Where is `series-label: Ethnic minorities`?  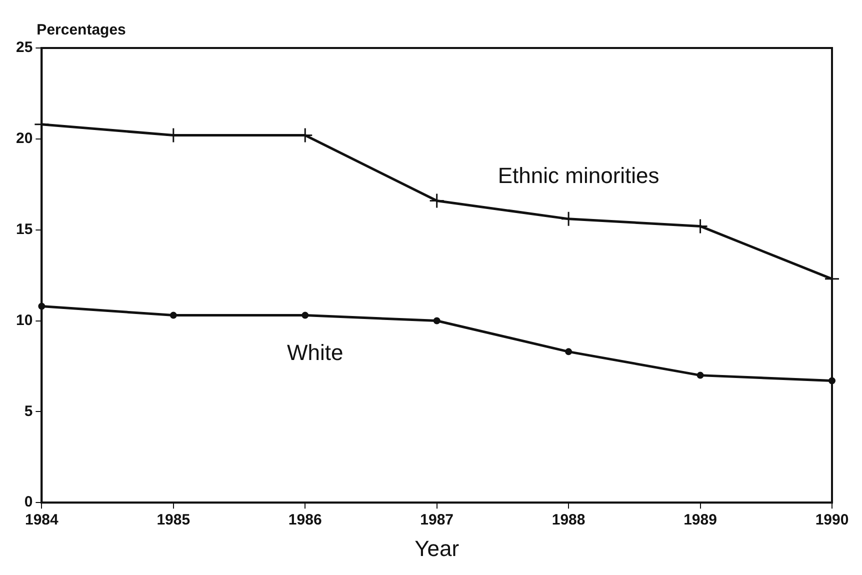
series-label: Ethnic minorities is located at coordinates (579, 175).